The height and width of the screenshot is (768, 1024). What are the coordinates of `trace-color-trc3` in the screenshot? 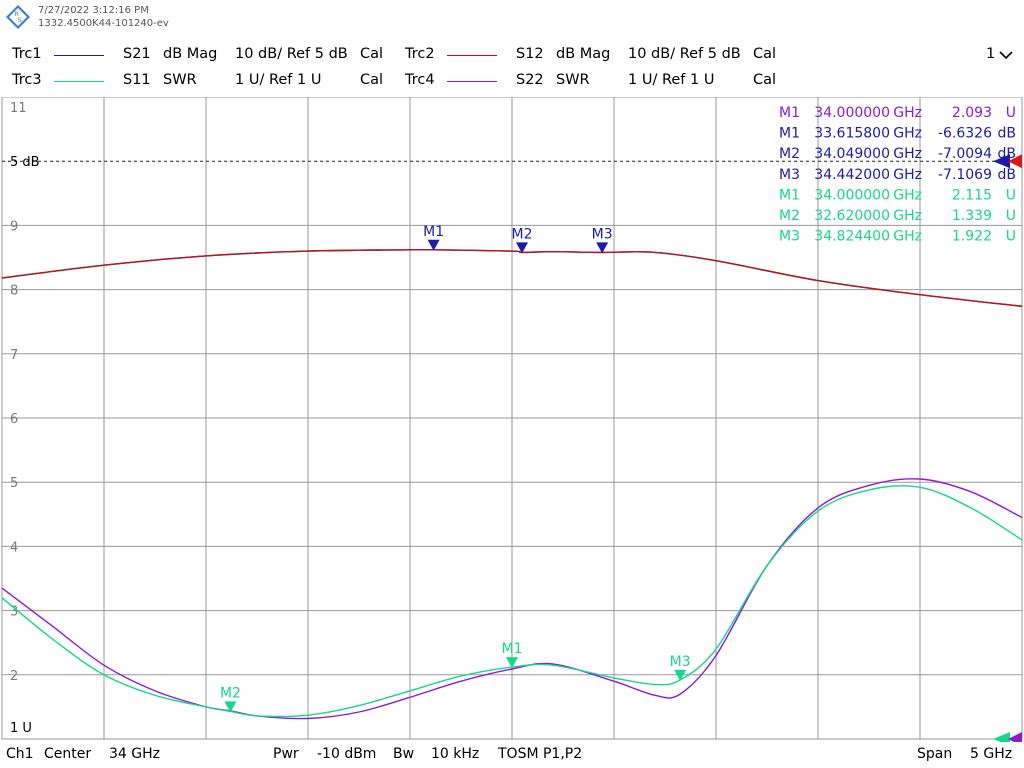 It's located at (79, 81).